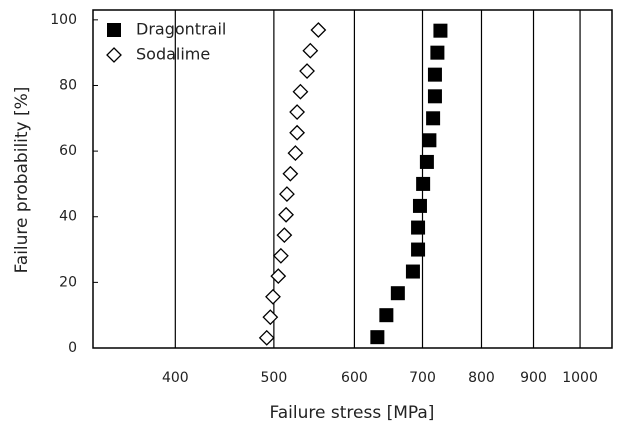 This screenshot has width=618, height=430. What do you see at coordinates (352, 413) in the screenshot?
I see `x-axis-label: Failure stress [MPa]` at bounding box center [352, 413].